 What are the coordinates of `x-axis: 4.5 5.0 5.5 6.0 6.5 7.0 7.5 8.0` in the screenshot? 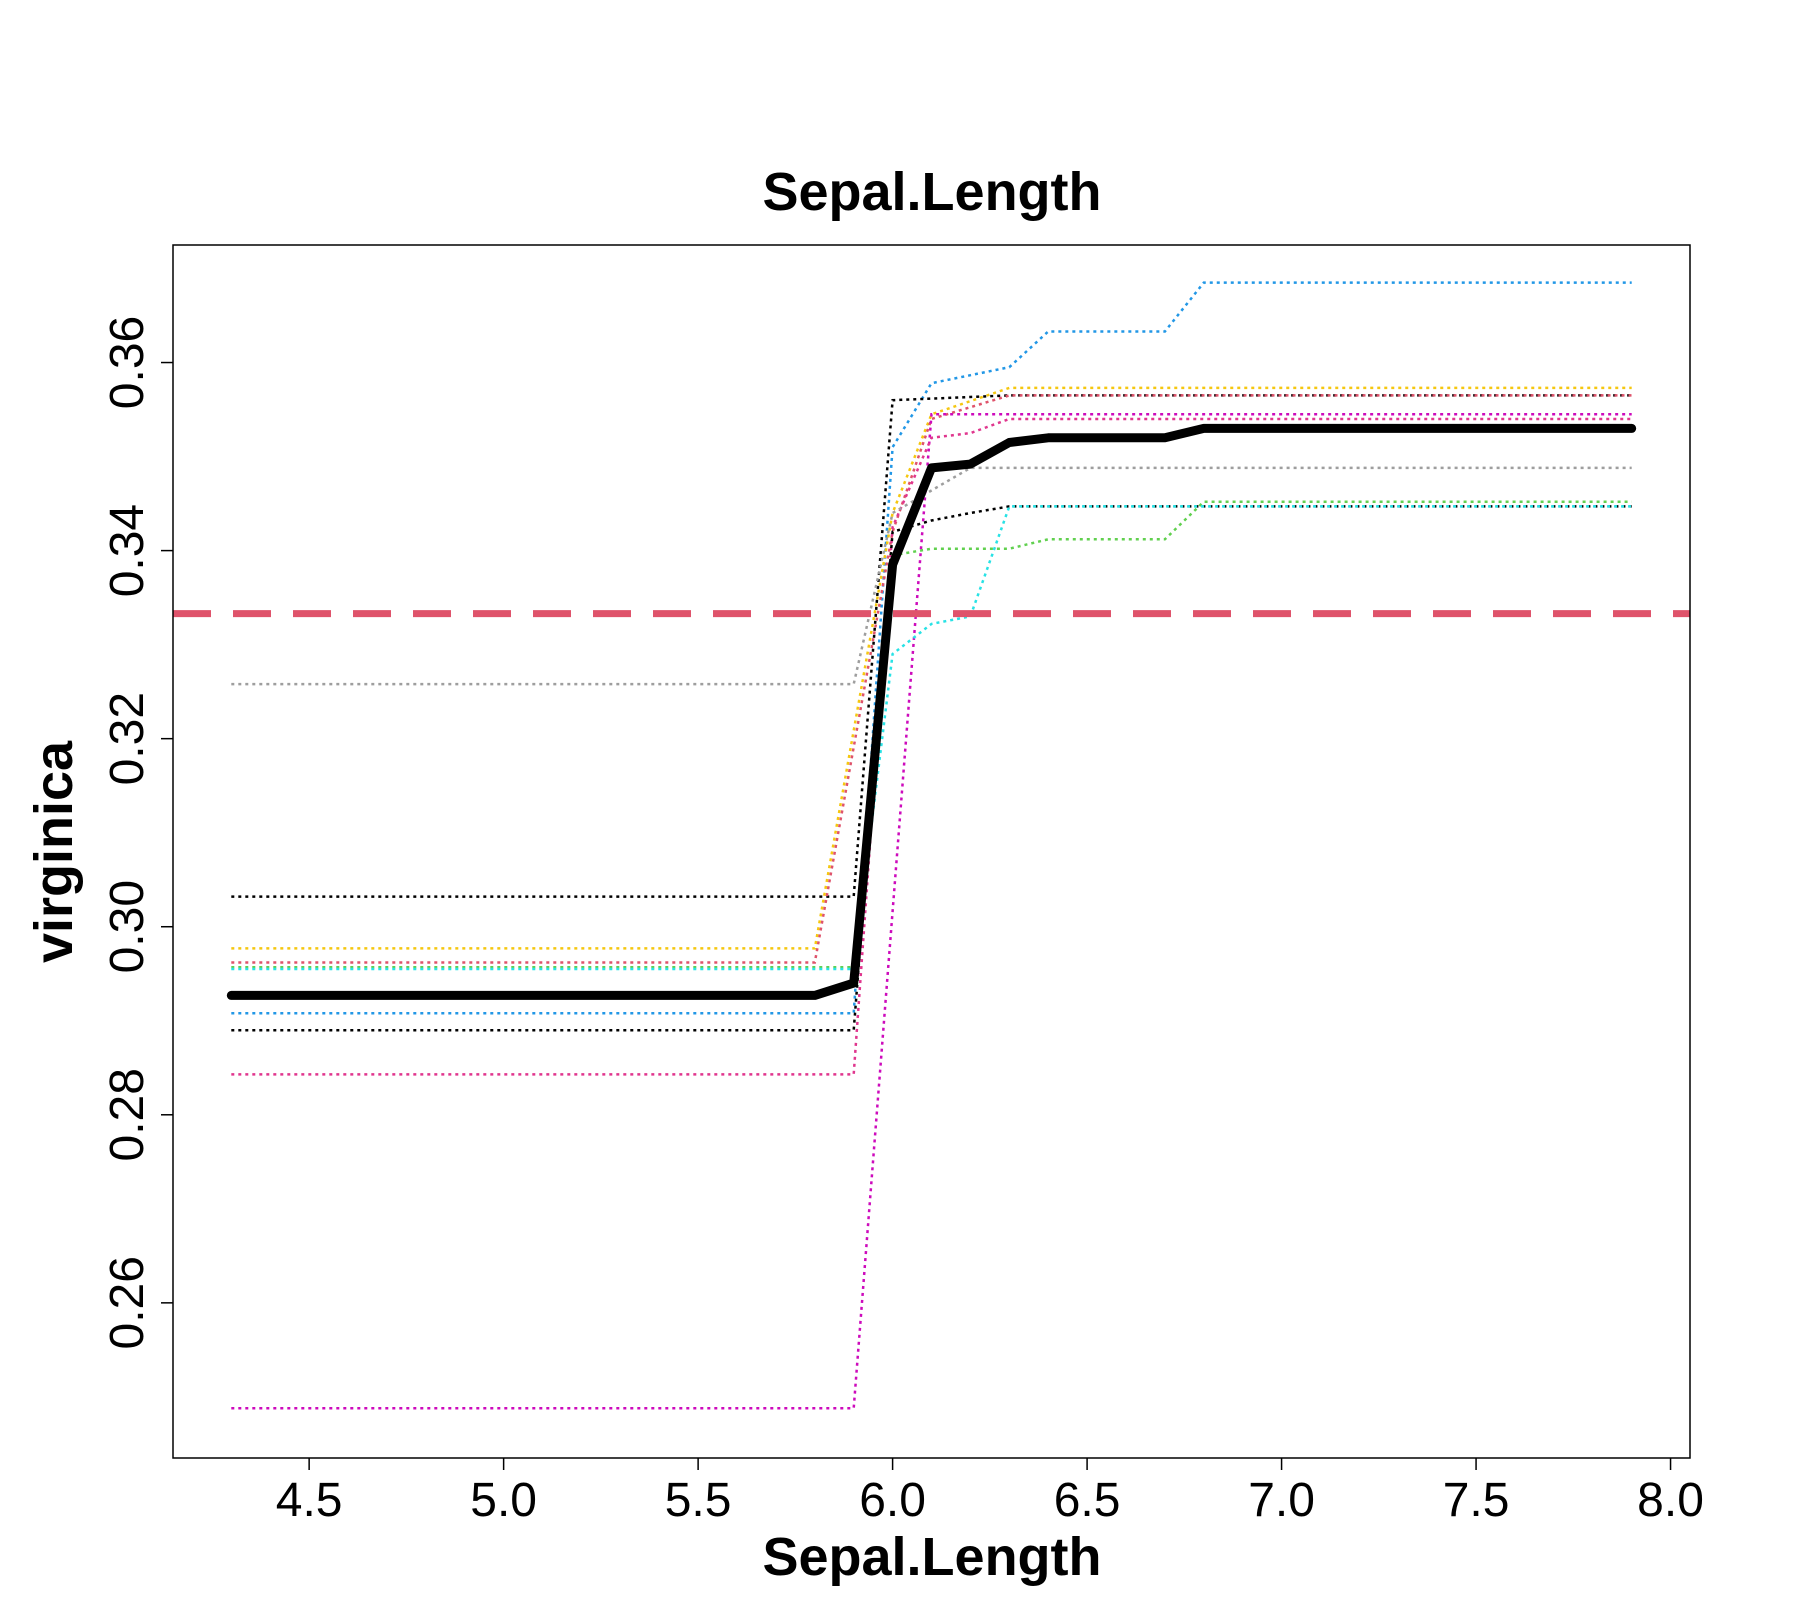 It's located at (990, 1492).